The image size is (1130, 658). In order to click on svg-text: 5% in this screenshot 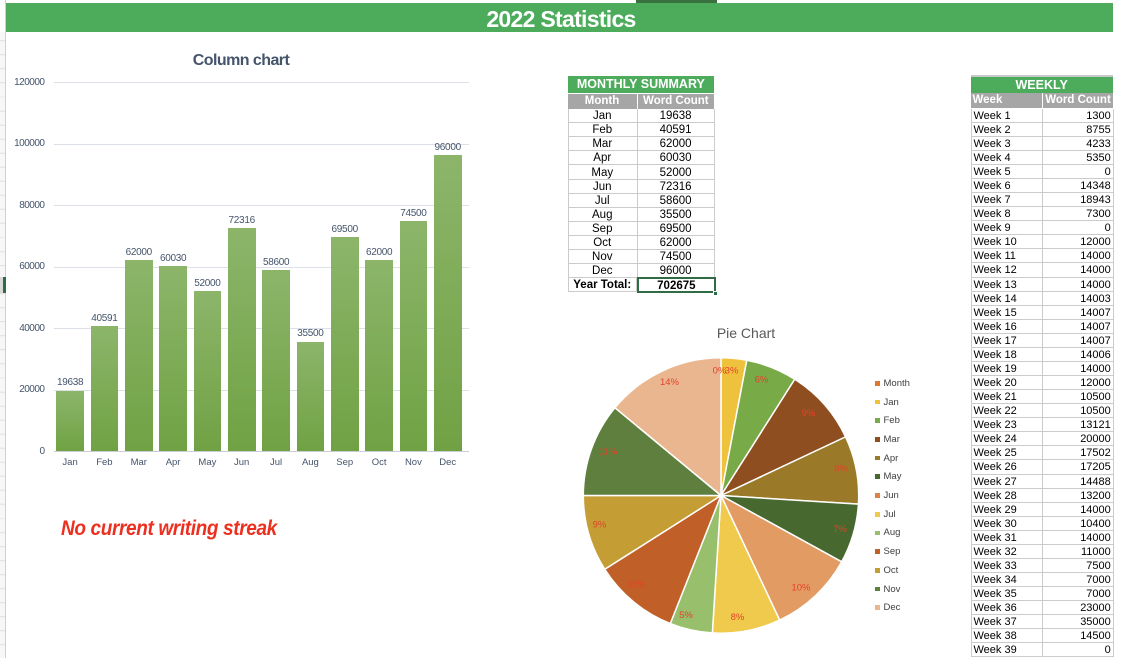, I will do `click(686, 615)`.